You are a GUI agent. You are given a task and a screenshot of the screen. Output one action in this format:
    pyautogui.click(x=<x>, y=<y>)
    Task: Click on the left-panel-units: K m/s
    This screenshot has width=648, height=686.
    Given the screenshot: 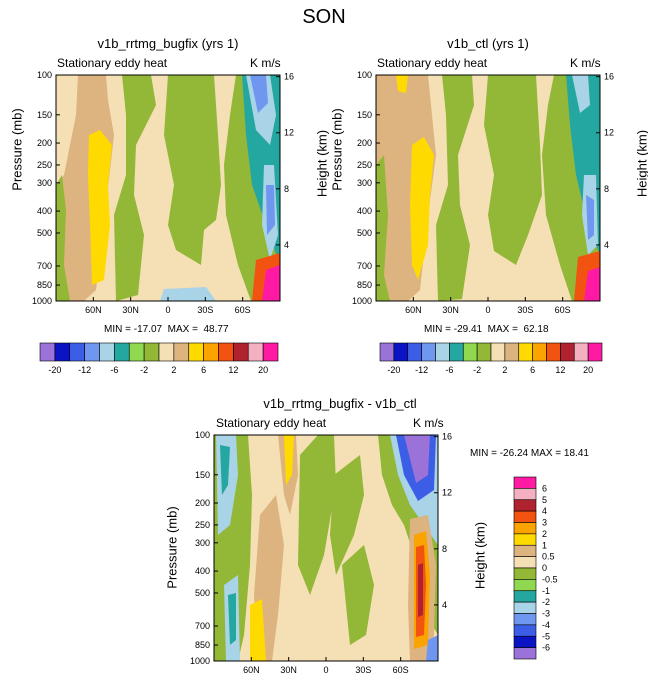 What is the action you would take?
    pyautogui.click(x=265, y=63)
    